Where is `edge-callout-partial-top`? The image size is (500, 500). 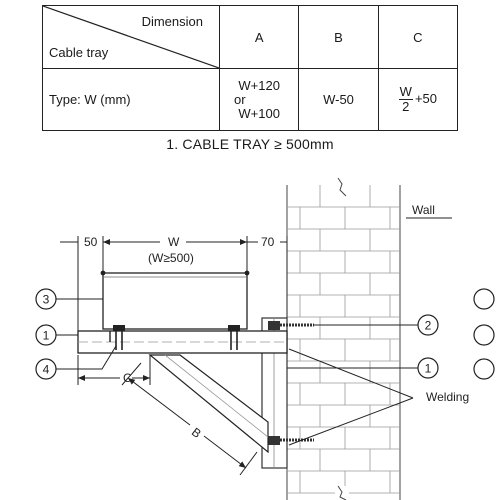 edge-callout-partial-top is located at coordinates (484, 299).